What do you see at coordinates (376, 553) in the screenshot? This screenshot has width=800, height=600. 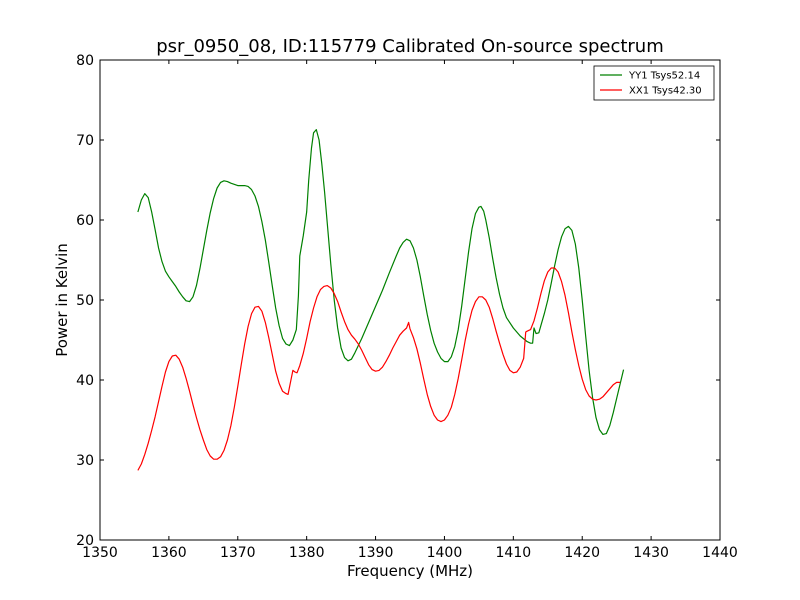 I see `x-tick-label: 1390` at bounding box center [376, 553].